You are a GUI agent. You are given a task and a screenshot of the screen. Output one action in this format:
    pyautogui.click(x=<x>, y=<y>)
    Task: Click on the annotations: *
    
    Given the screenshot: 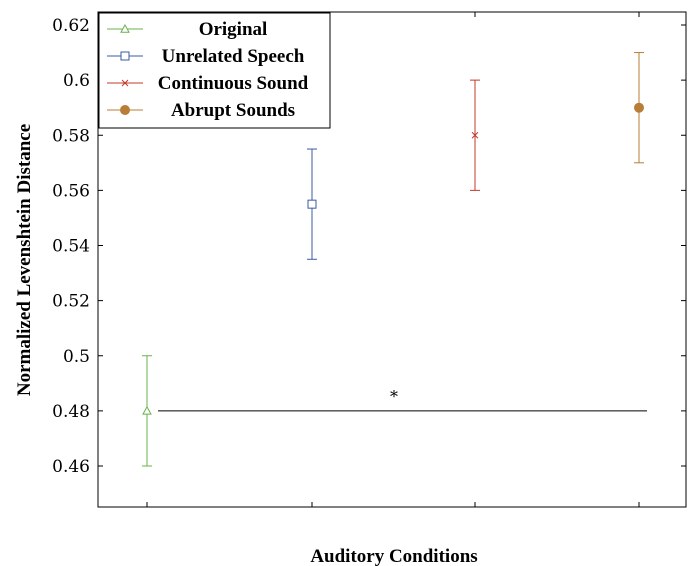 What is the action you would take?
    pyautogui.click(x=402, y=399)
    